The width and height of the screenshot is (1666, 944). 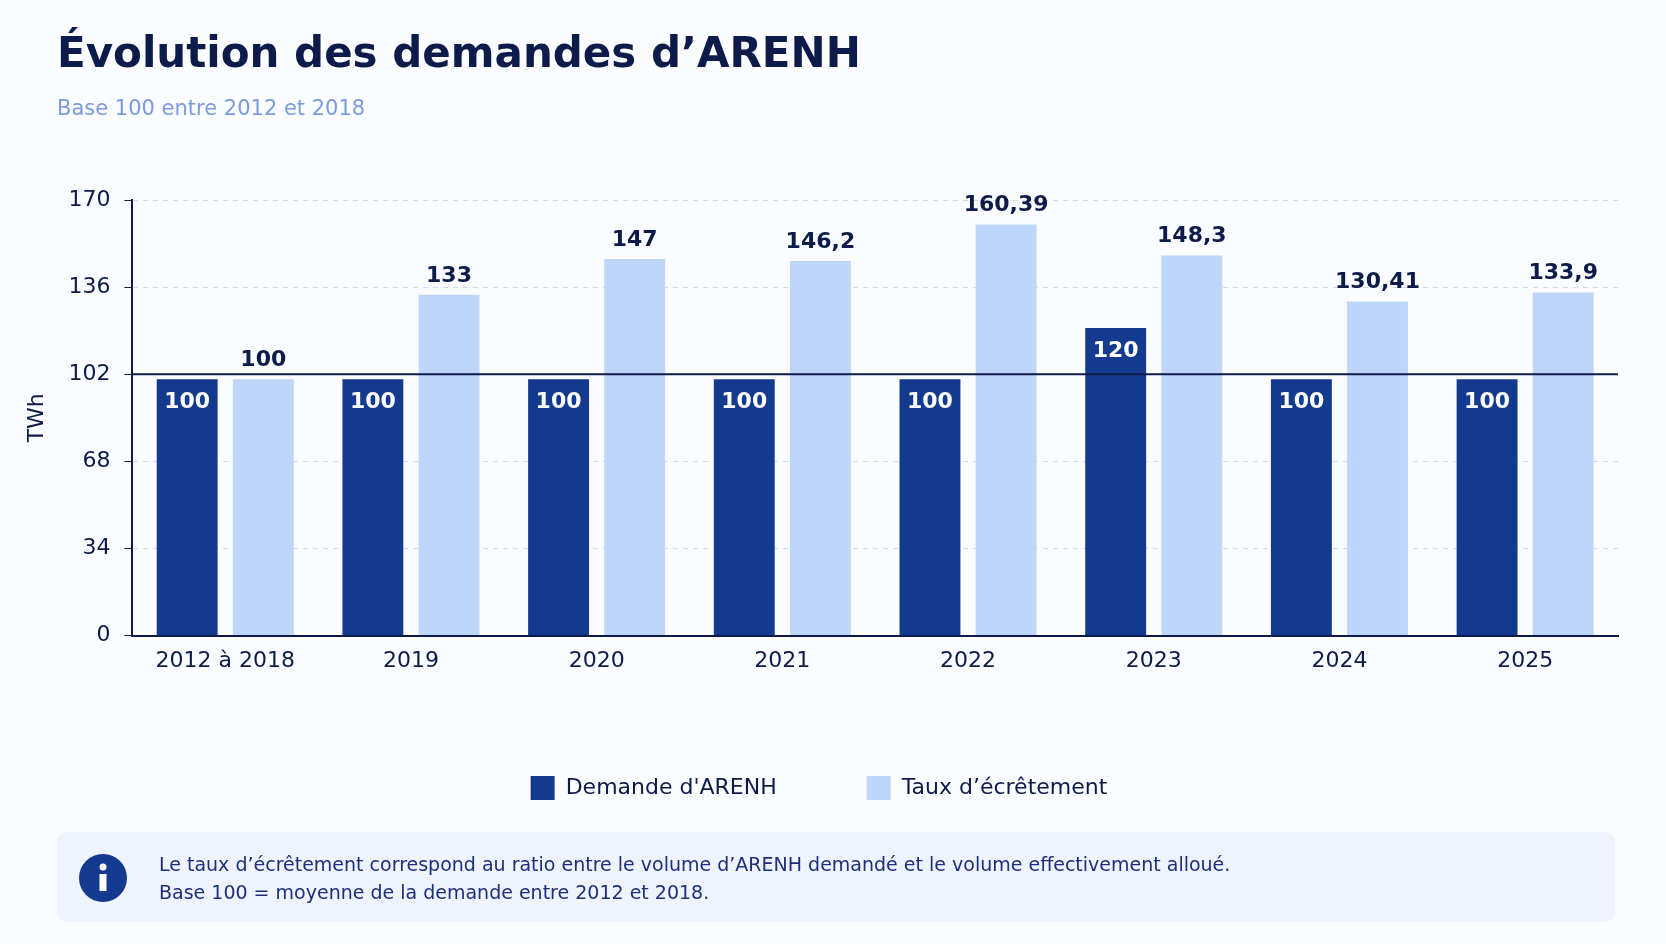 I want to click on x-tick-label: 2025, so click(x=1525, y=659).